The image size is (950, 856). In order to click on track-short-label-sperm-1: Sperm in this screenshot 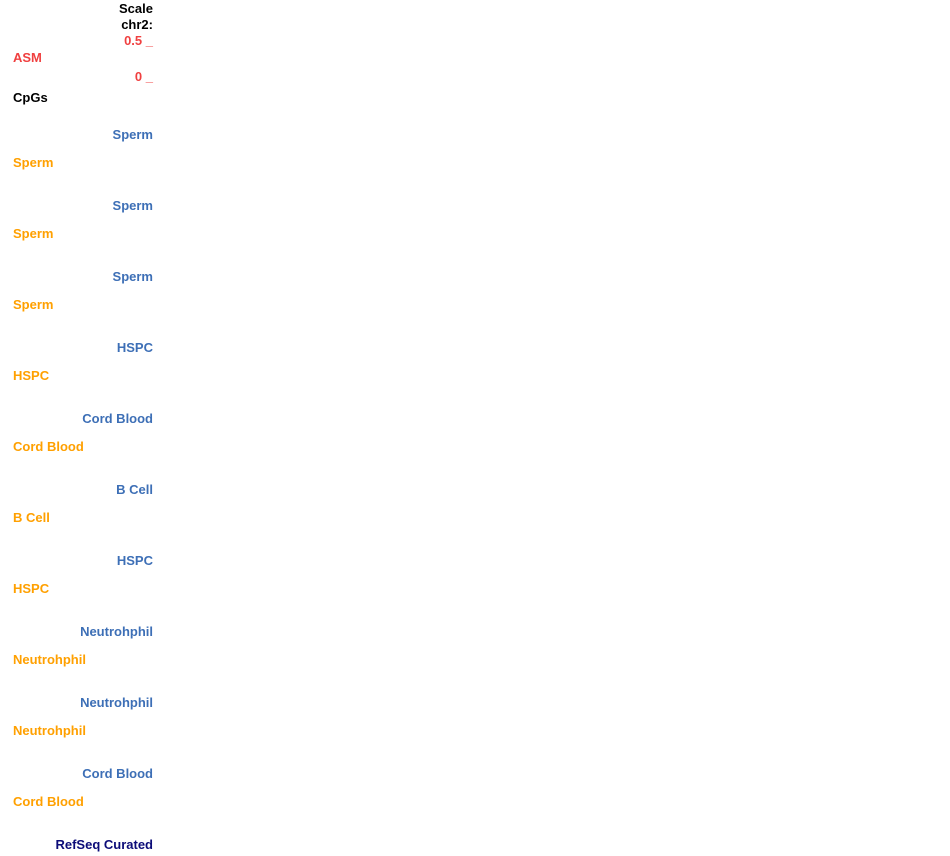, I will do `click(33, 162)`.